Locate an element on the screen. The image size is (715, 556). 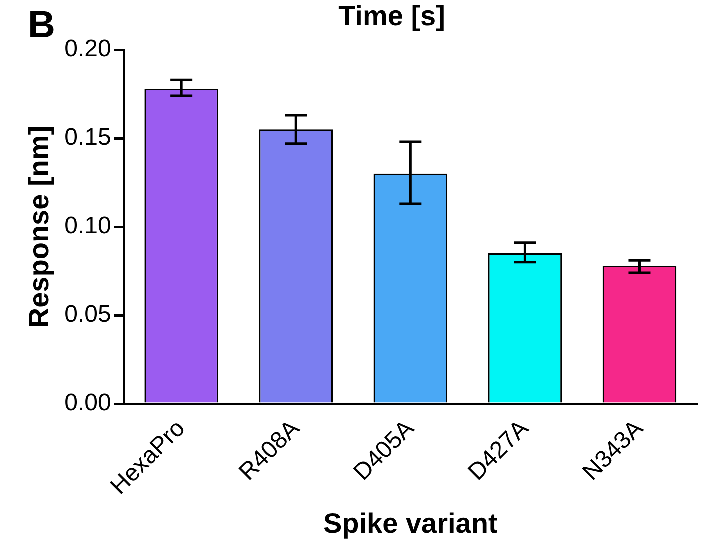
y-tick-label: 0.05 is located at coordinates (88, 314).